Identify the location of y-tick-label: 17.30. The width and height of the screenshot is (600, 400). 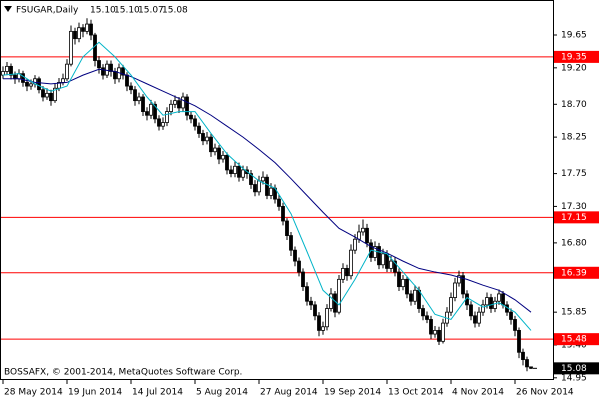
(574, 207).